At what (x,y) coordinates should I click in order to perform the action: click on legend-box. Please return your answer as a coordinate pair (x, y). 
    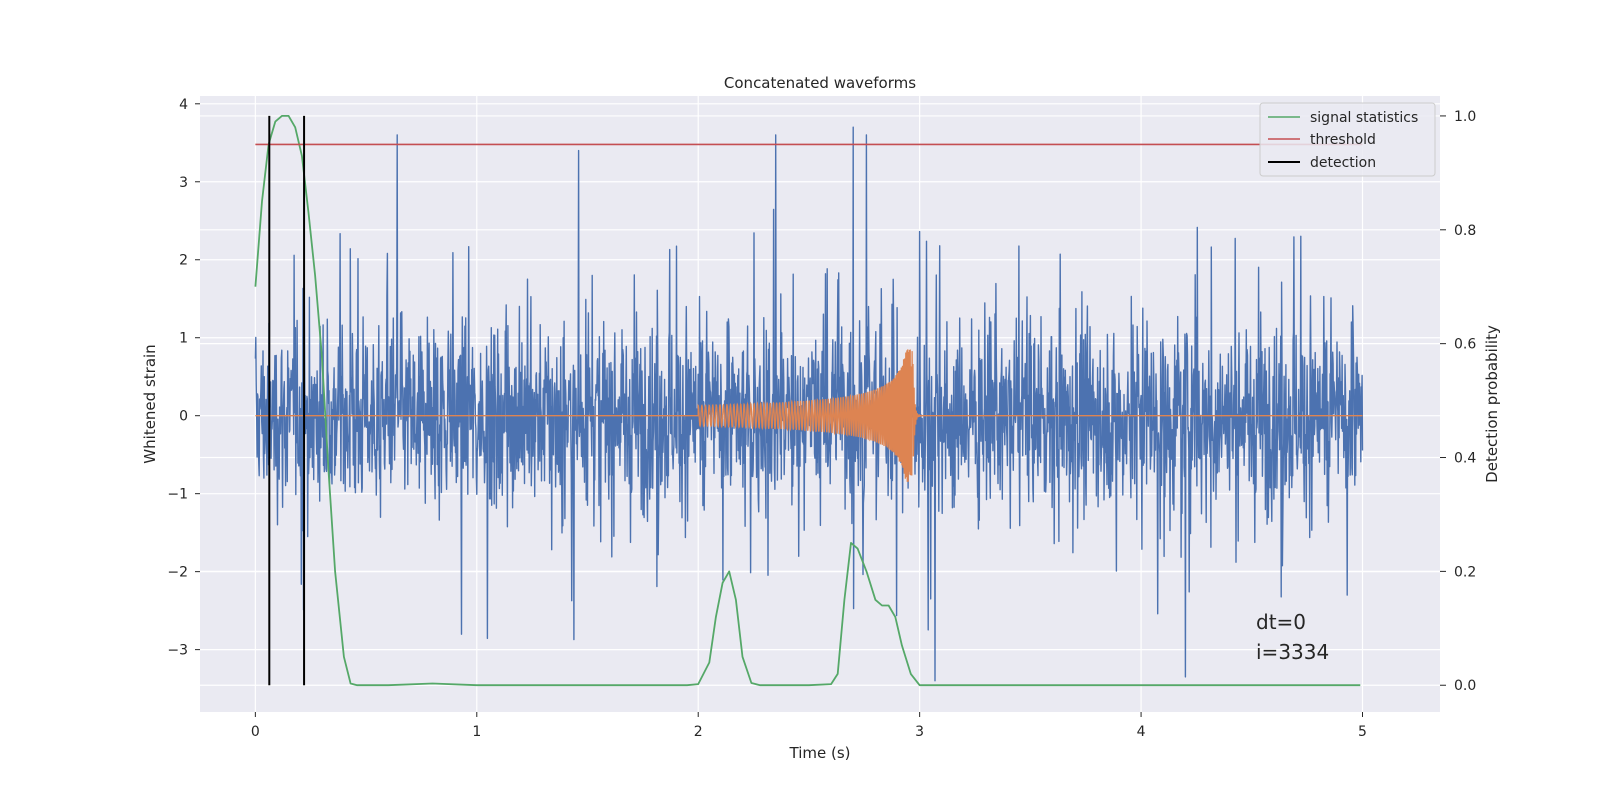
    Looking at the image, I should click on (1347, 139).